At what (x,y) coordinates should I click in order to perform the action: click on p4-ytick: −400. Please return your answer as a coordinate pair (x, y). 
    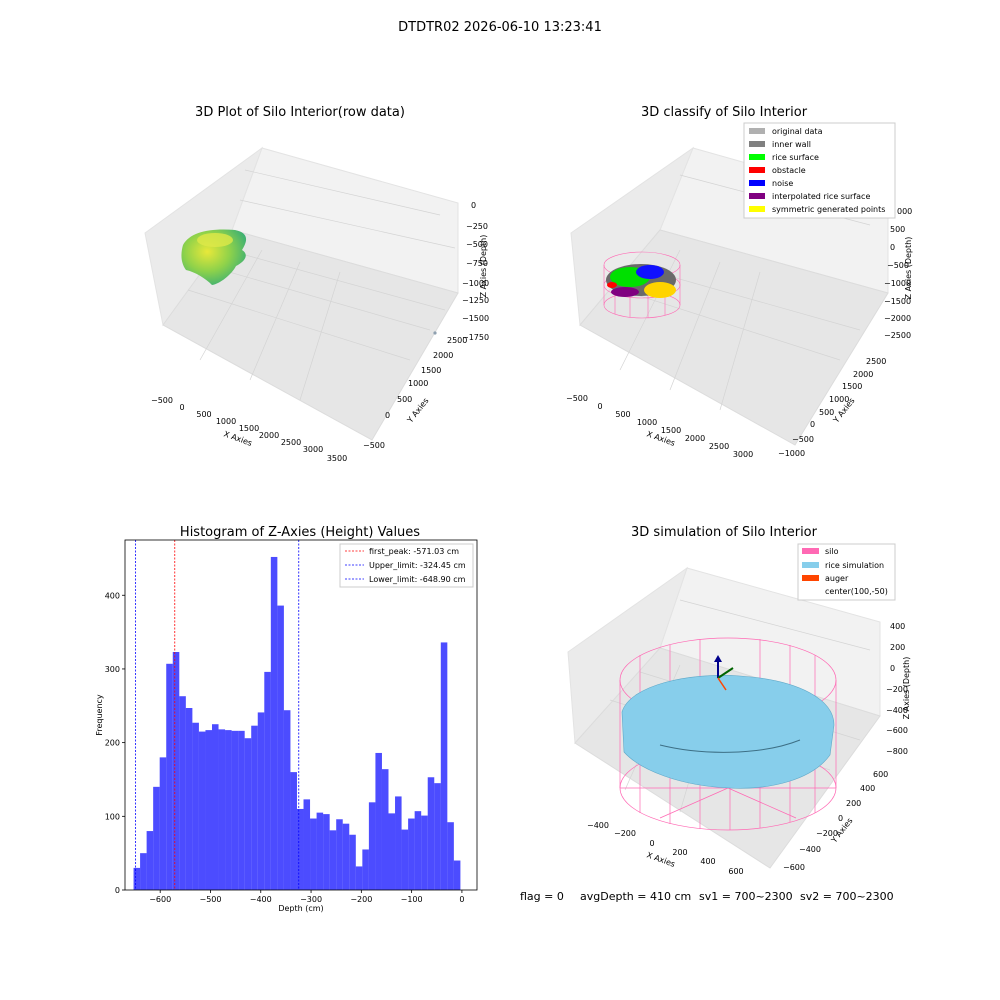
    Looking at the image, I should click on (810, 849).